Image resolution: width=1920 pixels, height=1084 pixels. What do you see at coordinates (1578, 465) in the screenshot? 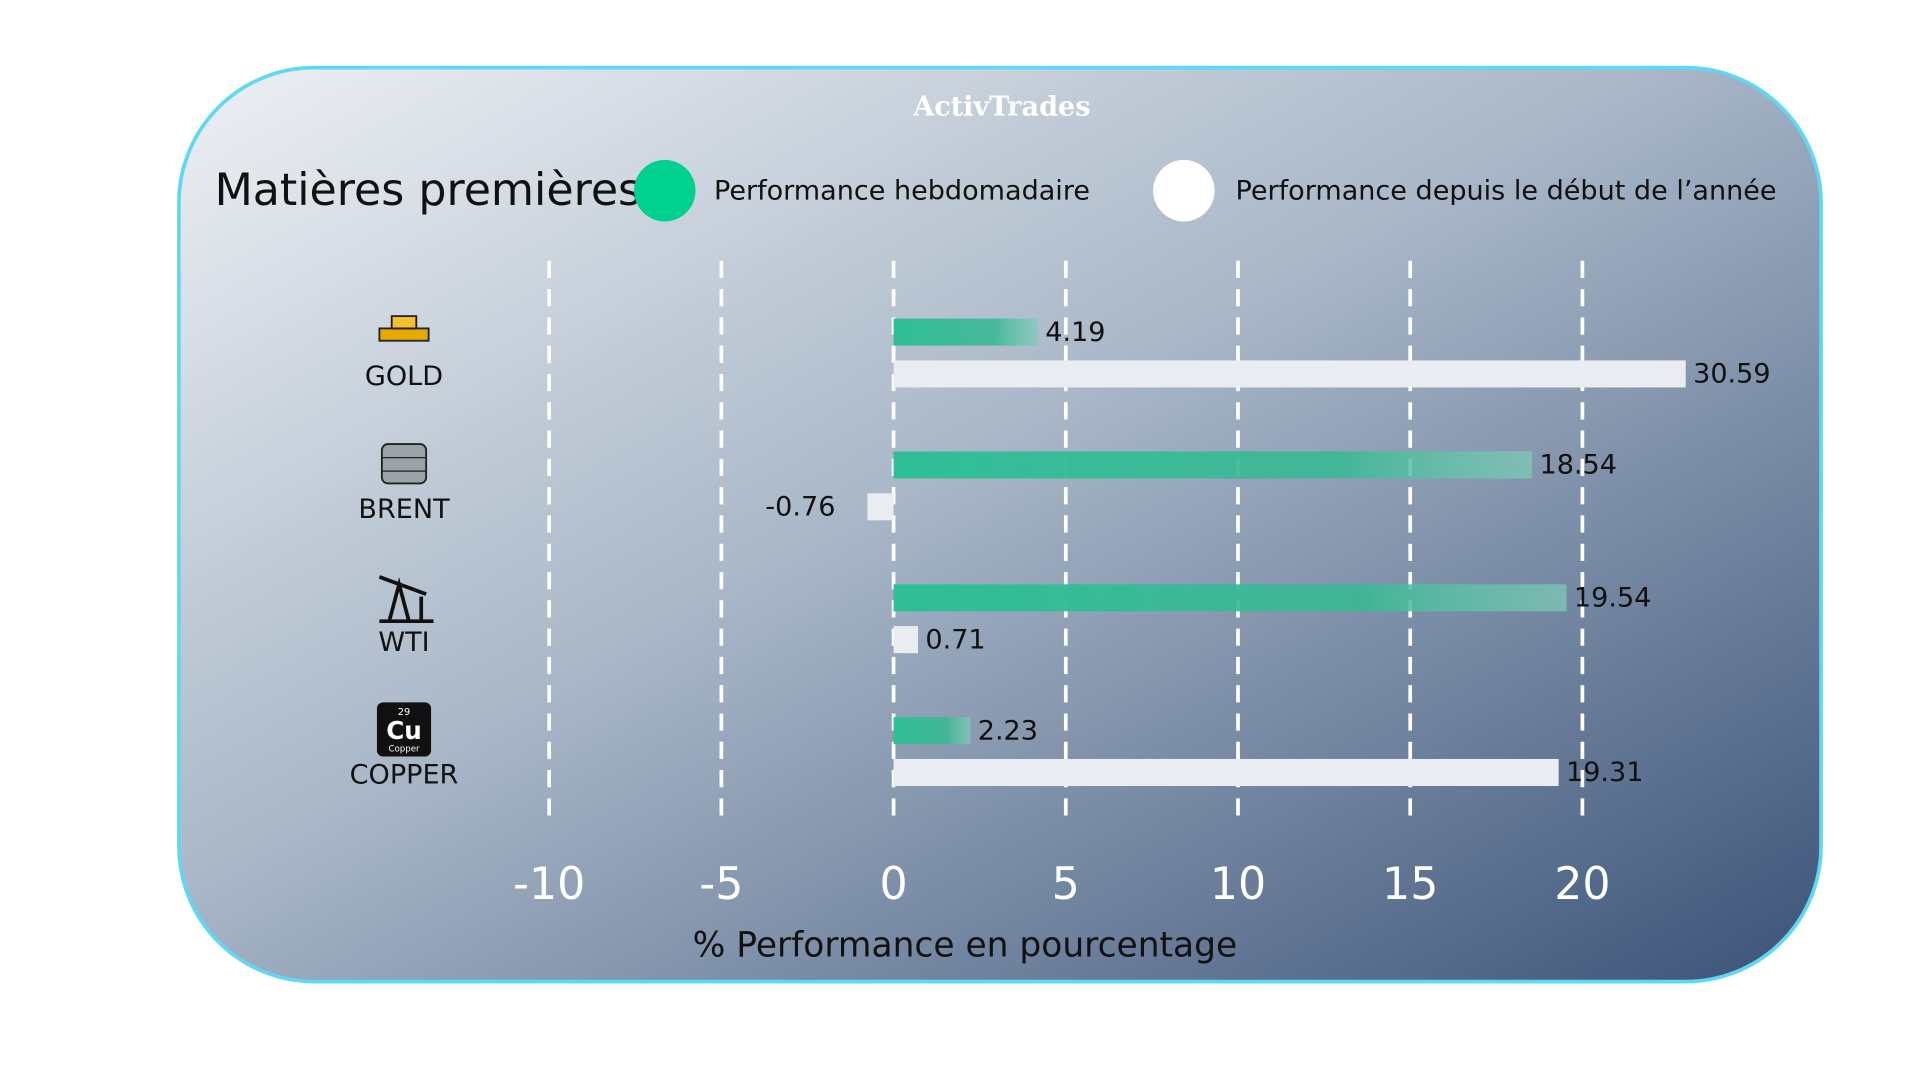
I see `value-label: 18.54` at bounding box center [1578, 465].